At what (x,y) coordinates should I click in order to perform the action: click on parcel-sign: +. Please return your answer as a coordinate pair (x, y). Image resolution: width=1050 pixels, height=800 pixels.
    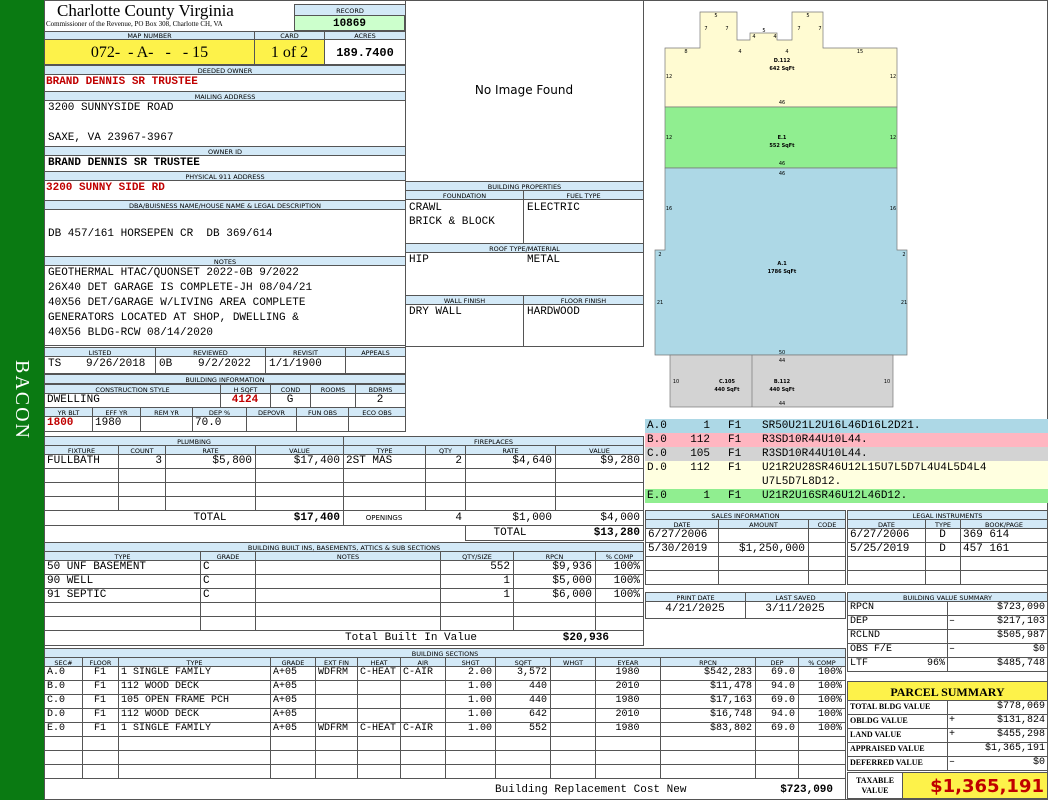
    Looking at the image, I should click on (952, 720).